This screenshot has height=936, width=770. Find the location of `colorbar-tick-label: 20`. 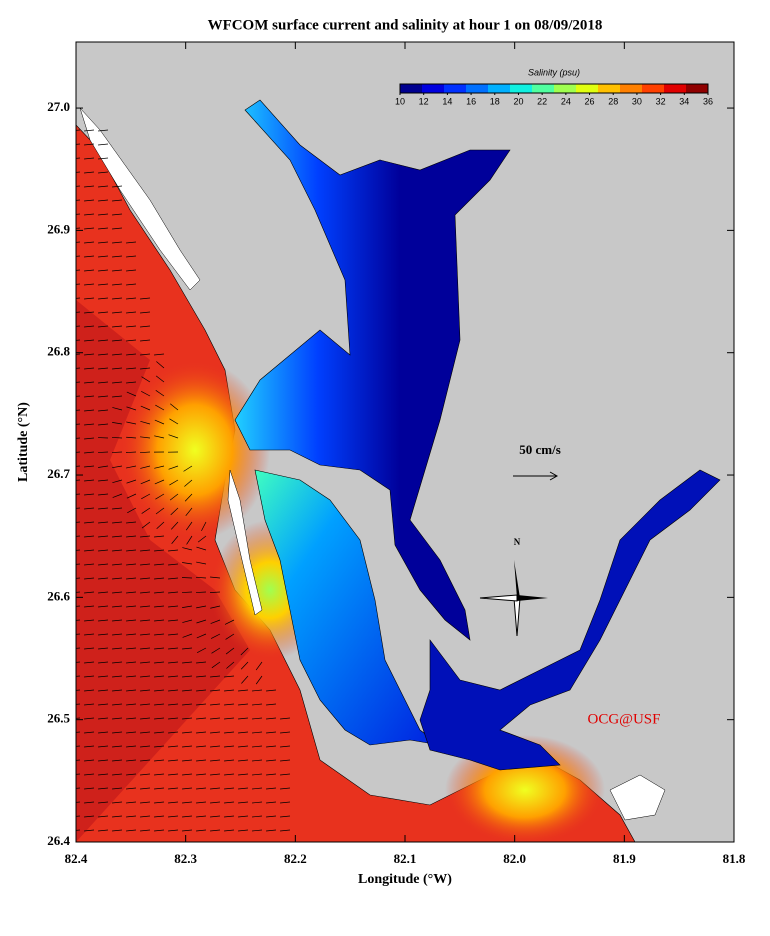

colorbar-tick-label: 20 is located at coordinates (518, 101).